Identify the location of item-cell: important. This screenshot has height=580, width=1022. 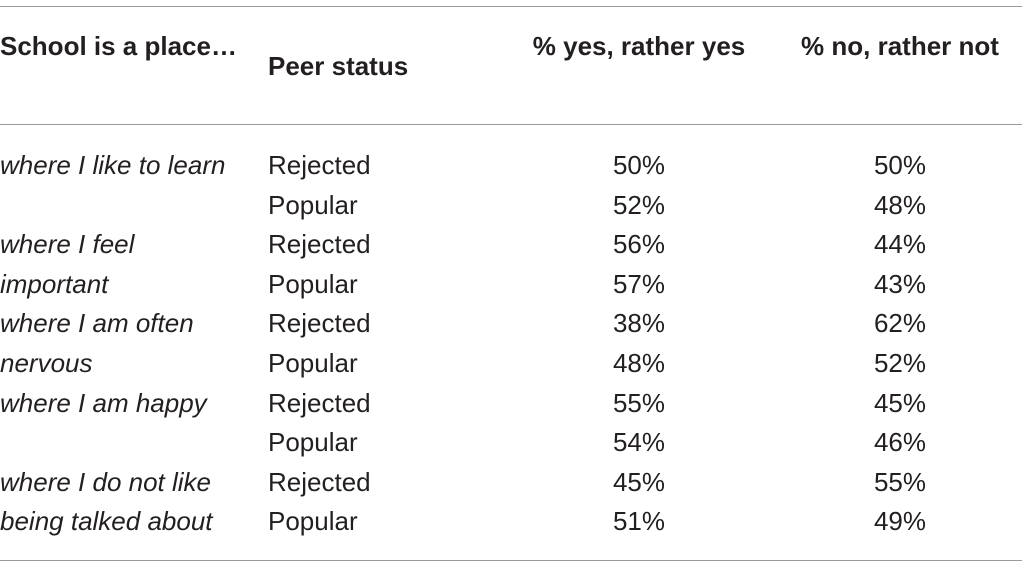
(54, 283).